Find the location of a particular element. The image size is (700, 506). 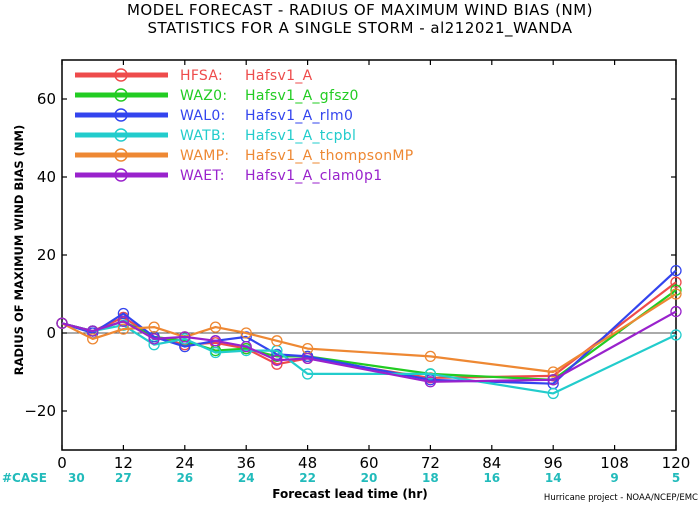

x-tick-label: 48 is located at coordinates (307, 463).